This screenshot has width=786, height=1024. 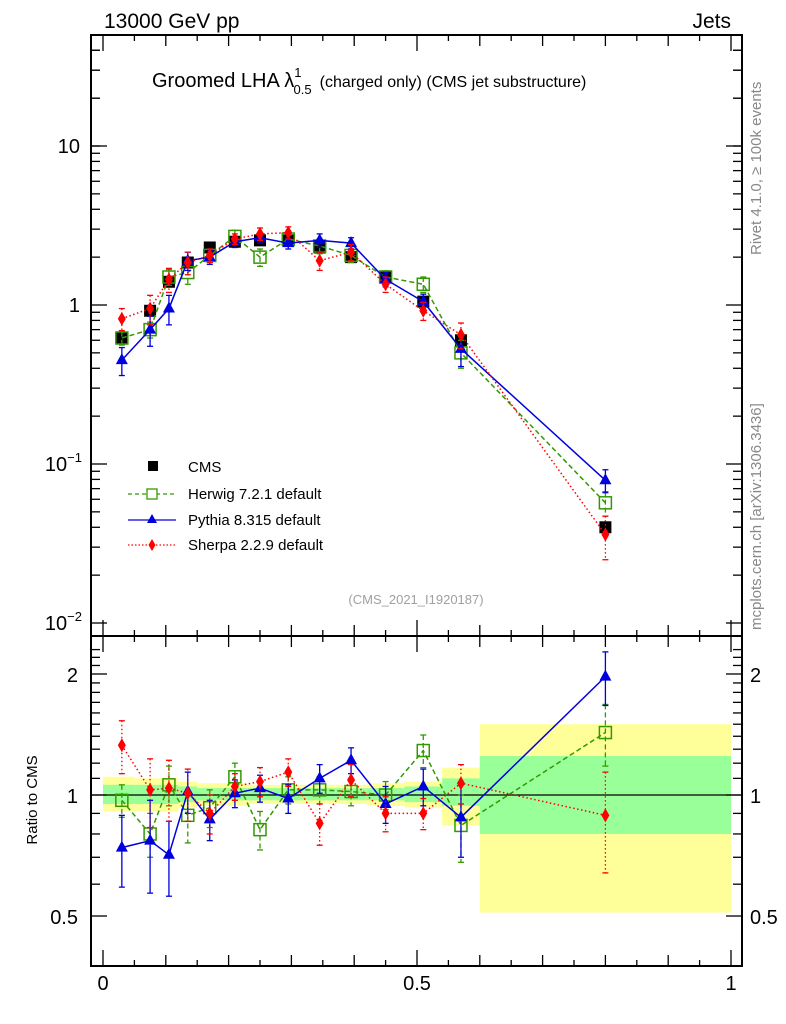 What do you see at coordinates (755, 676) in the screenshot?
I see `ratio-y-tick-label-right: 2` at bounding box center [755, 676].